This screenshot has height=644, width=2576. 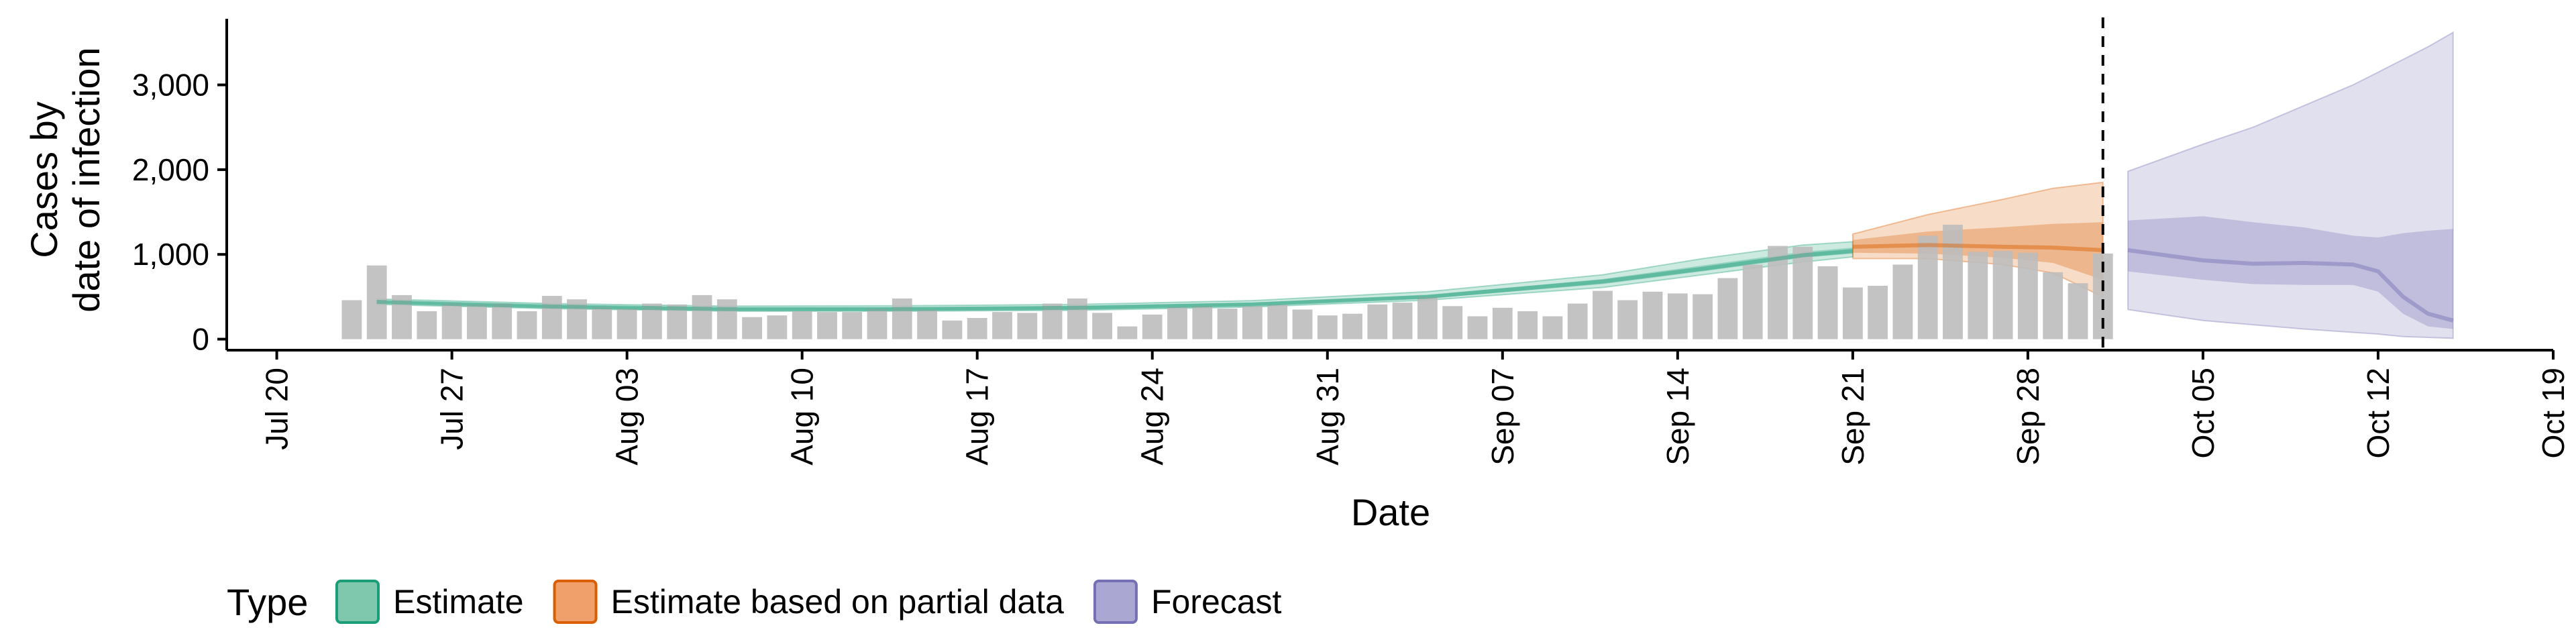 I want to click on x-tick-label: Sep 07, so click(x=1502, y=417).